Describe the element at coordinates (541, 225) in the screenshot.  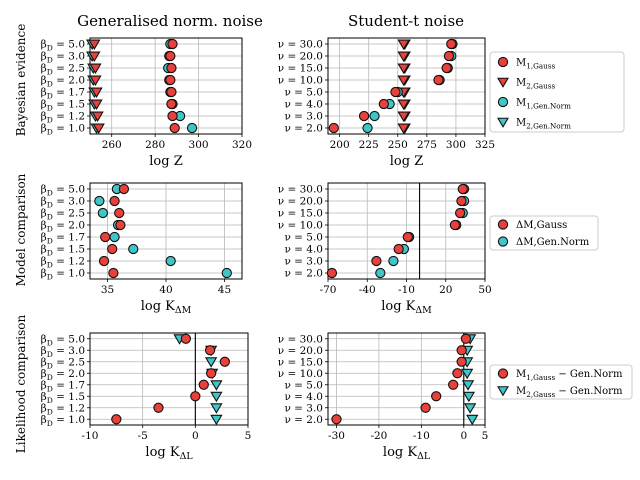
I see `legend-label: ΔM,Gauss` at that location.